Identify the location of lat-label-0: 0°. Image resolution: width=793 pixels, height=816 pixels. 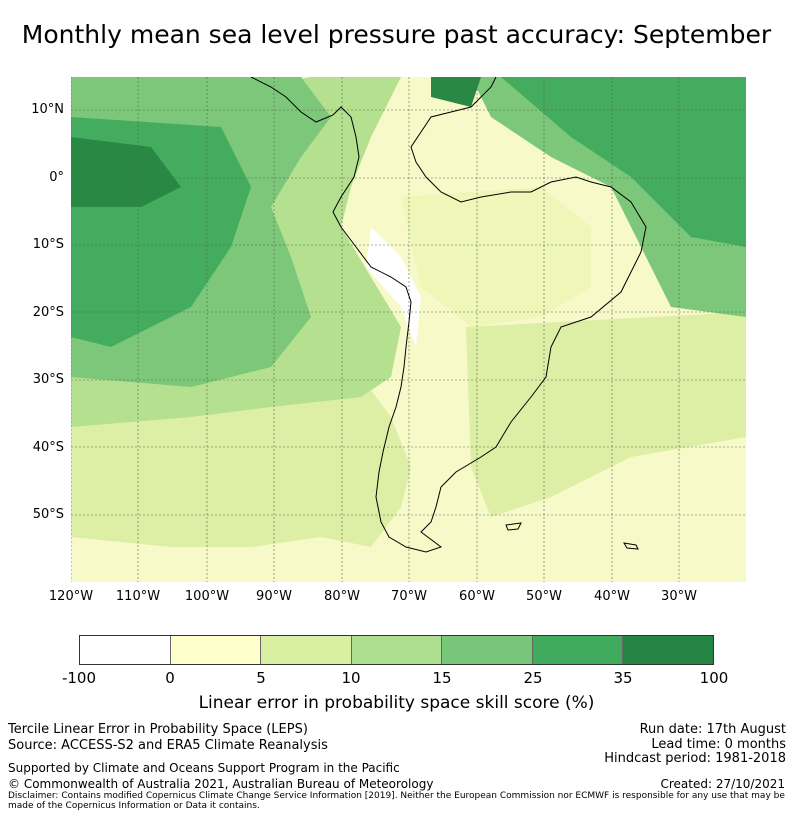
(56, 177).